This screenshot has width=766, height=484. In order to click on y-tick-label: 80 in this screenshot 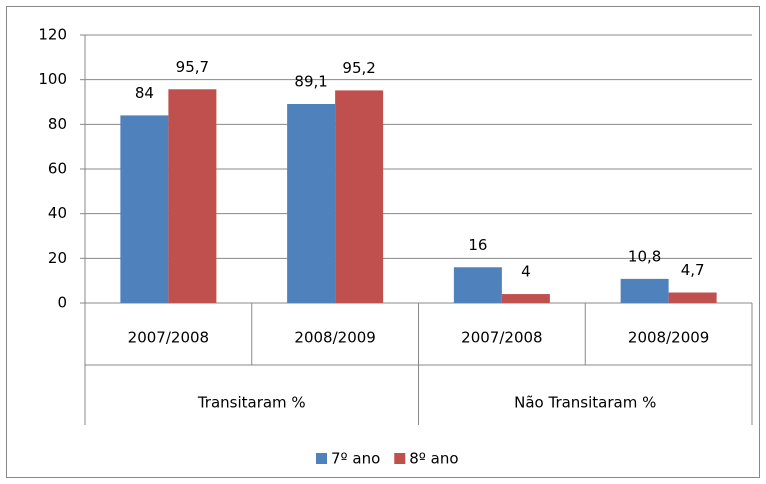, I will do `click(57, 124)`.